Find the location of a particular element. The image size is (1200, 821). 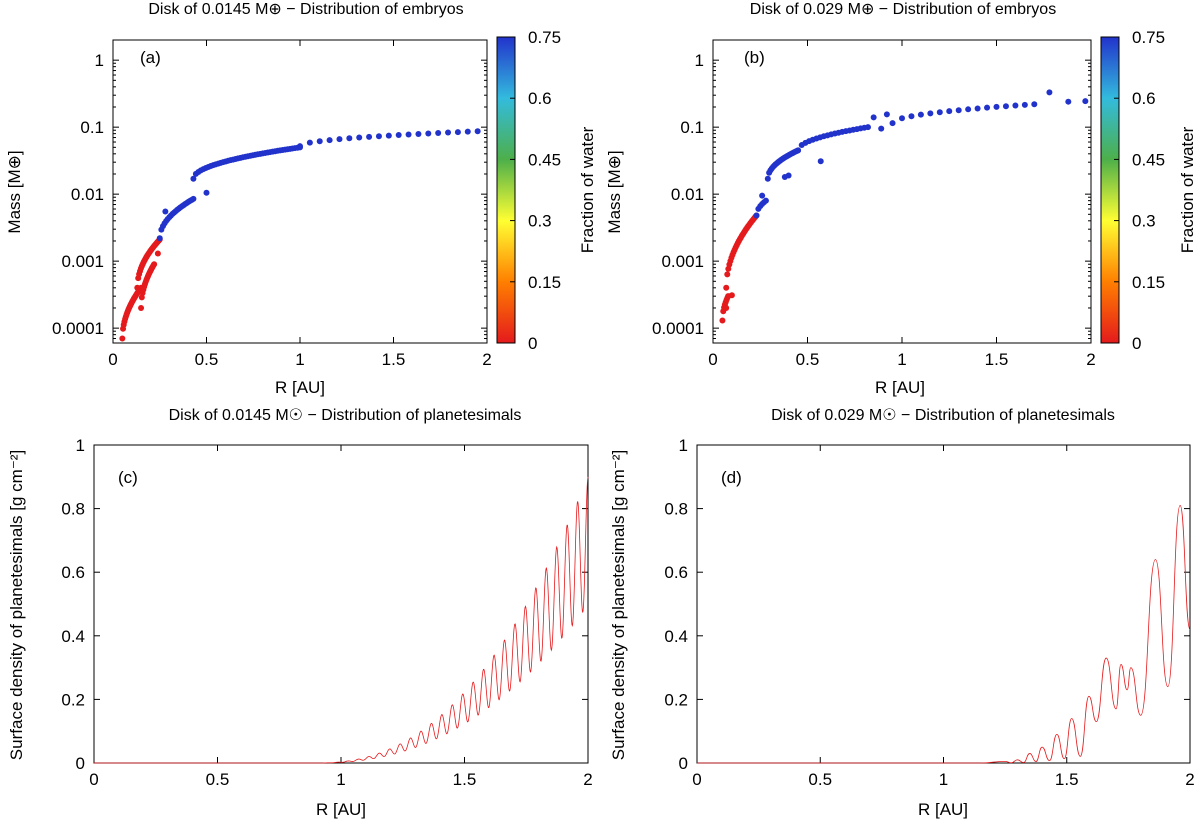

b-cb-tick-label: 0.3 is located at coordinates (1144, 221).